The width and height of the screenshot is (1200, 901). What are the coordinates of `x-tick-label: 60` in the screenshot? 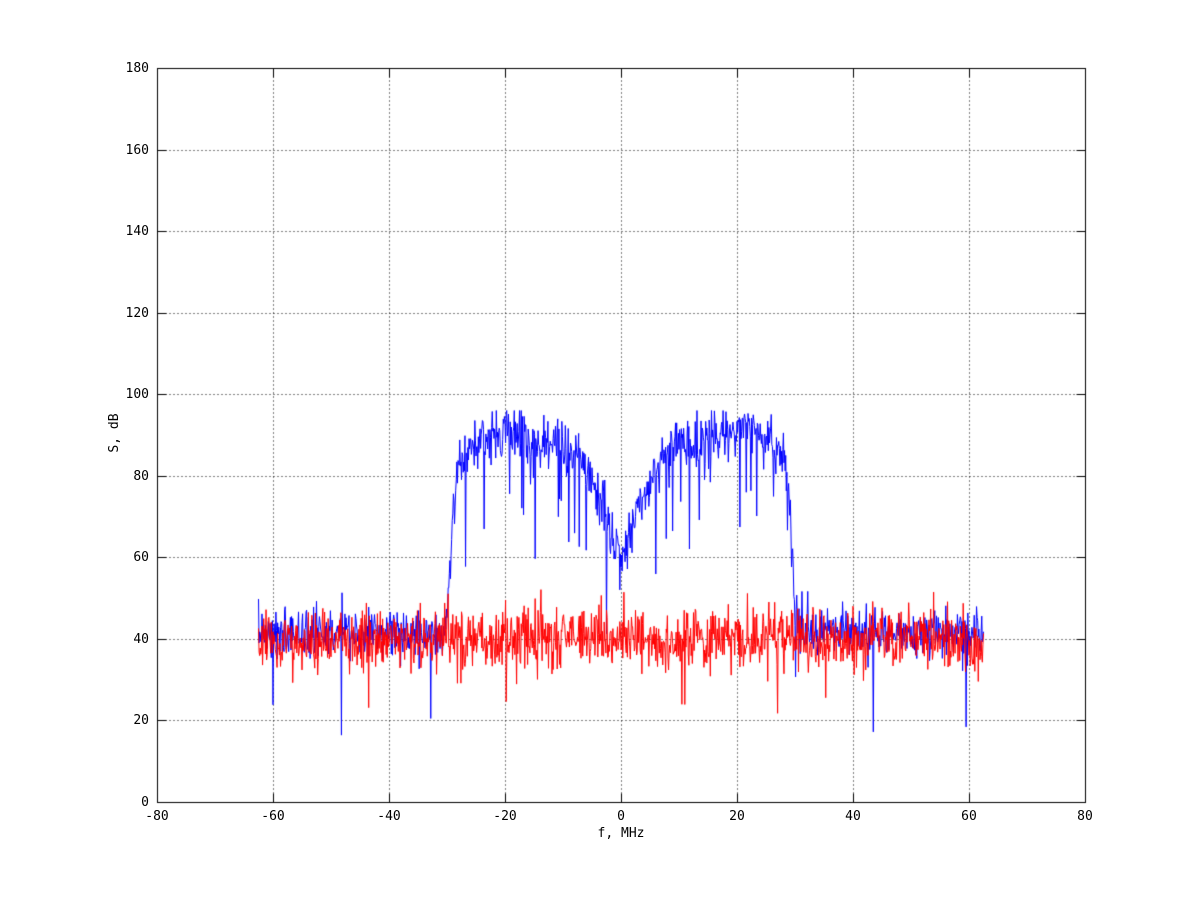 It's located at (969, 816).